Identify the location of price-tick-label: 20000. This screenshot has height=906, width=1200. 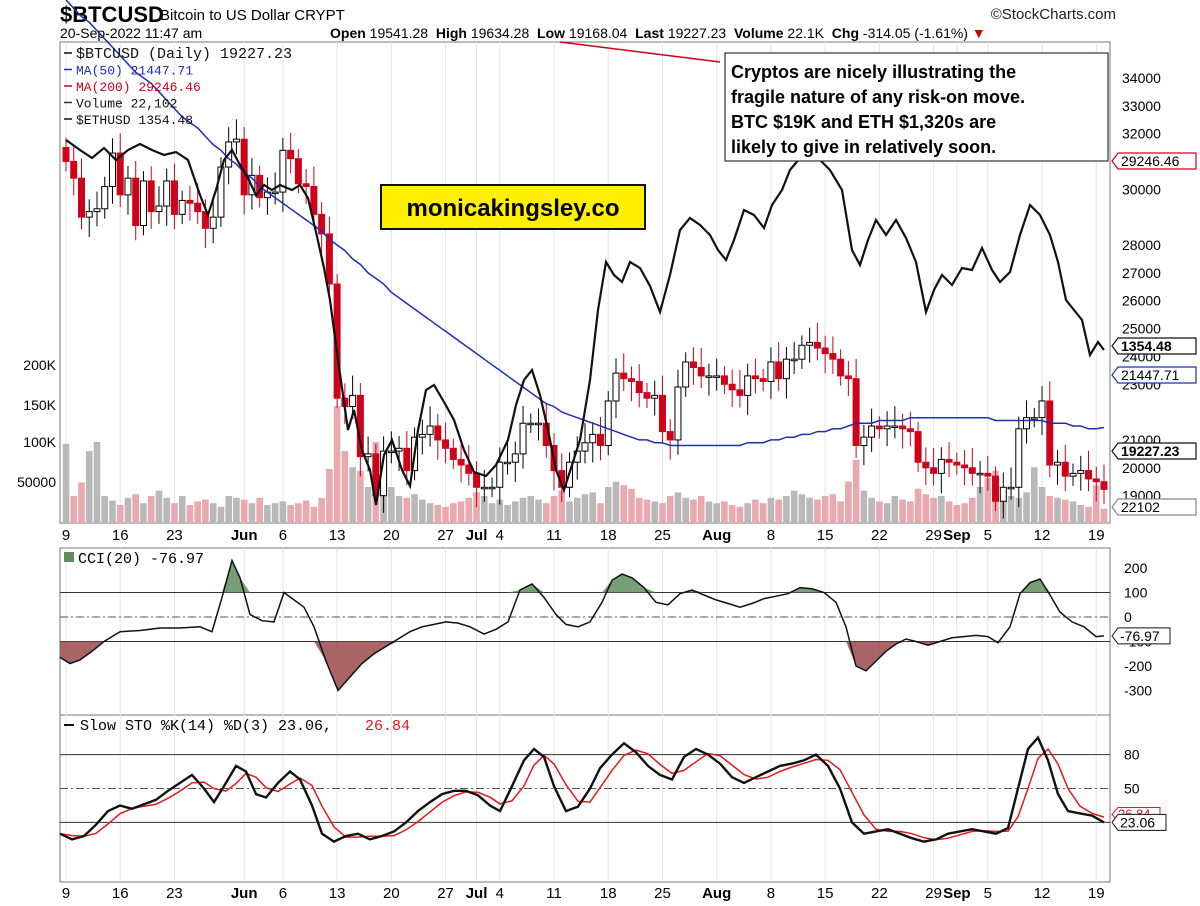
(1141, 468).